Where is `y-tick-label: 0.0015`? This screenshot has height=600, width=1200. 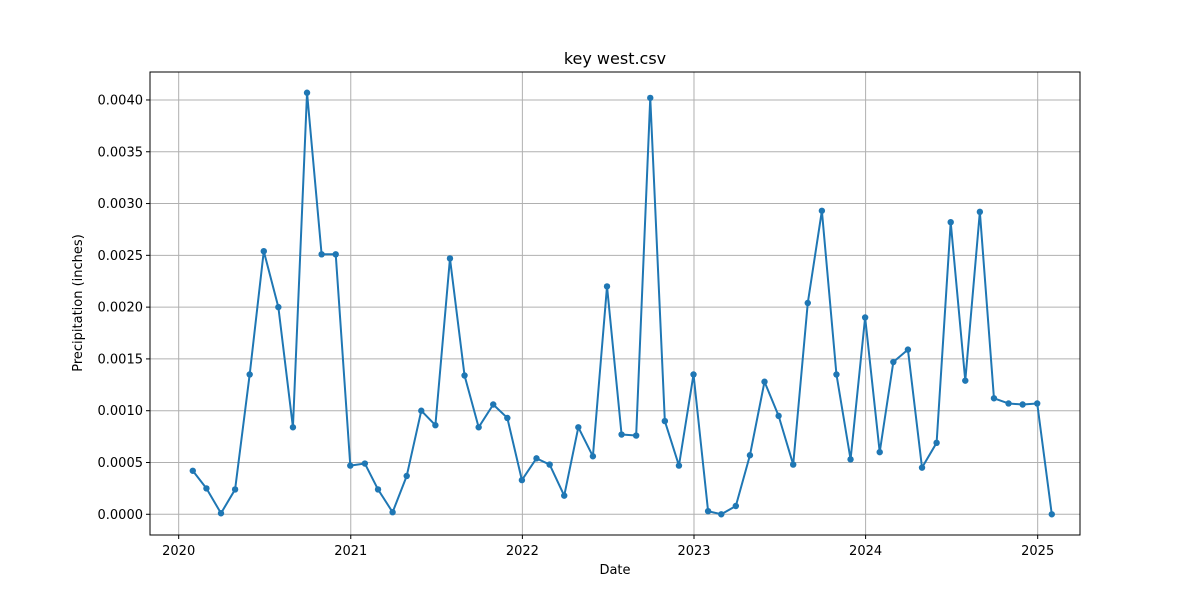
y-tick-label: 0.0015 is located at coordinates (121, 359).